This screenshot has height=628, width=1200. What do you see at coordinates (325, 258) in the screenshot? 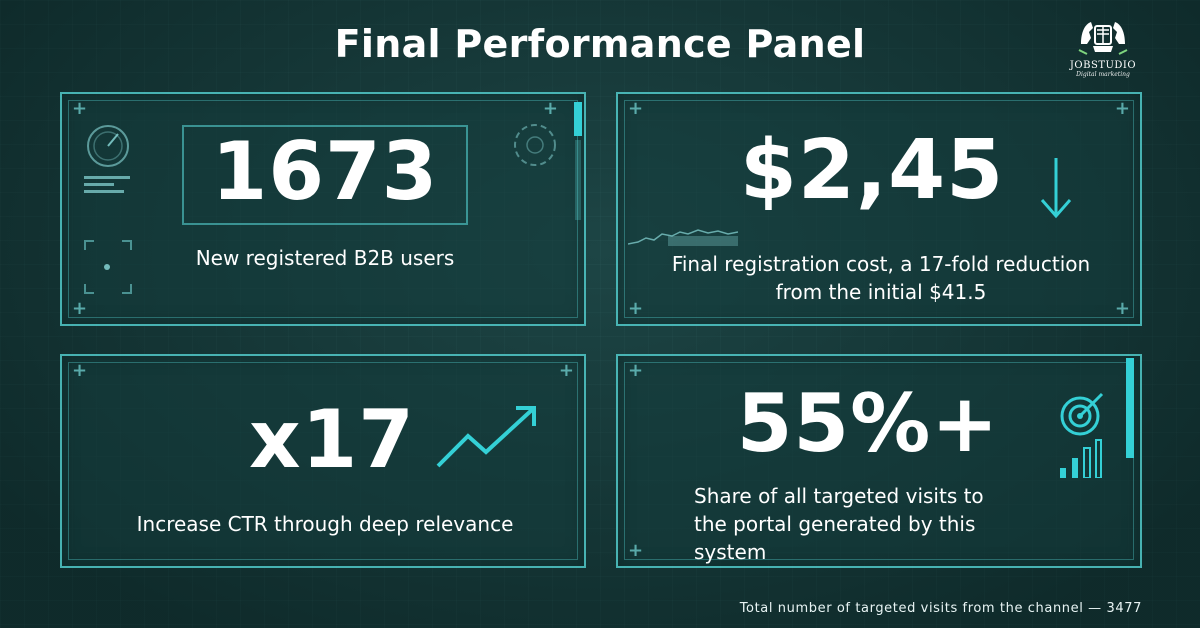
I see `registered-users-caption: New registered B2B users` at bounding box center [325, 258].